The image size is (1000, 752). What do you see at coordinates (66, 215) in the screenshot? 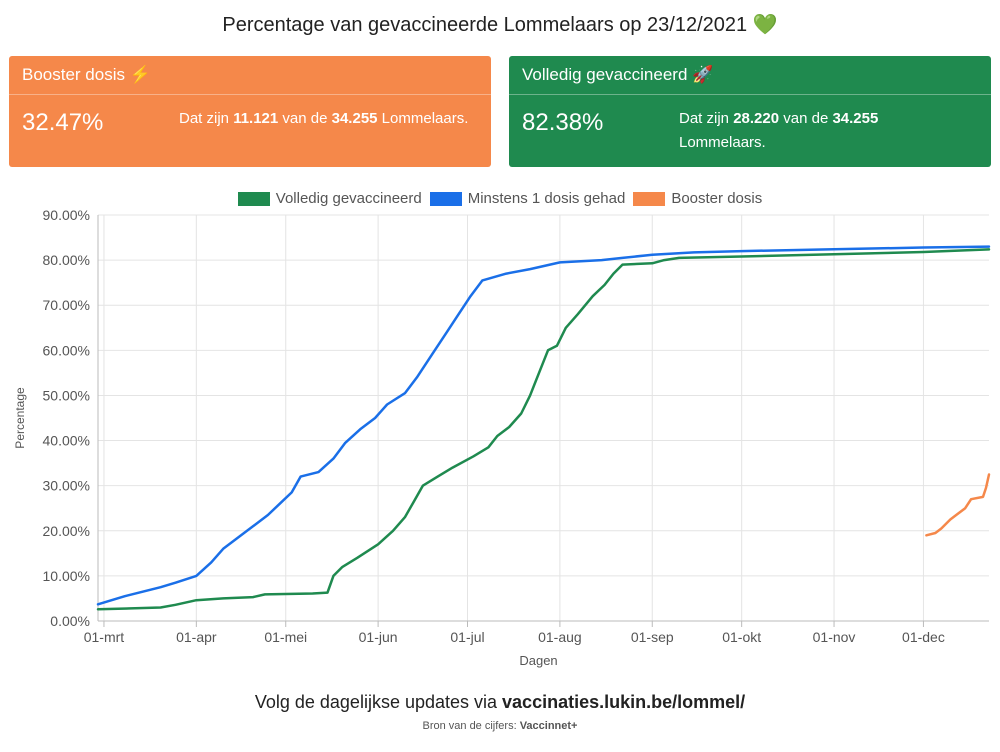
I see `y-tick-label: 90.00%` at bounding box center [66, 215].